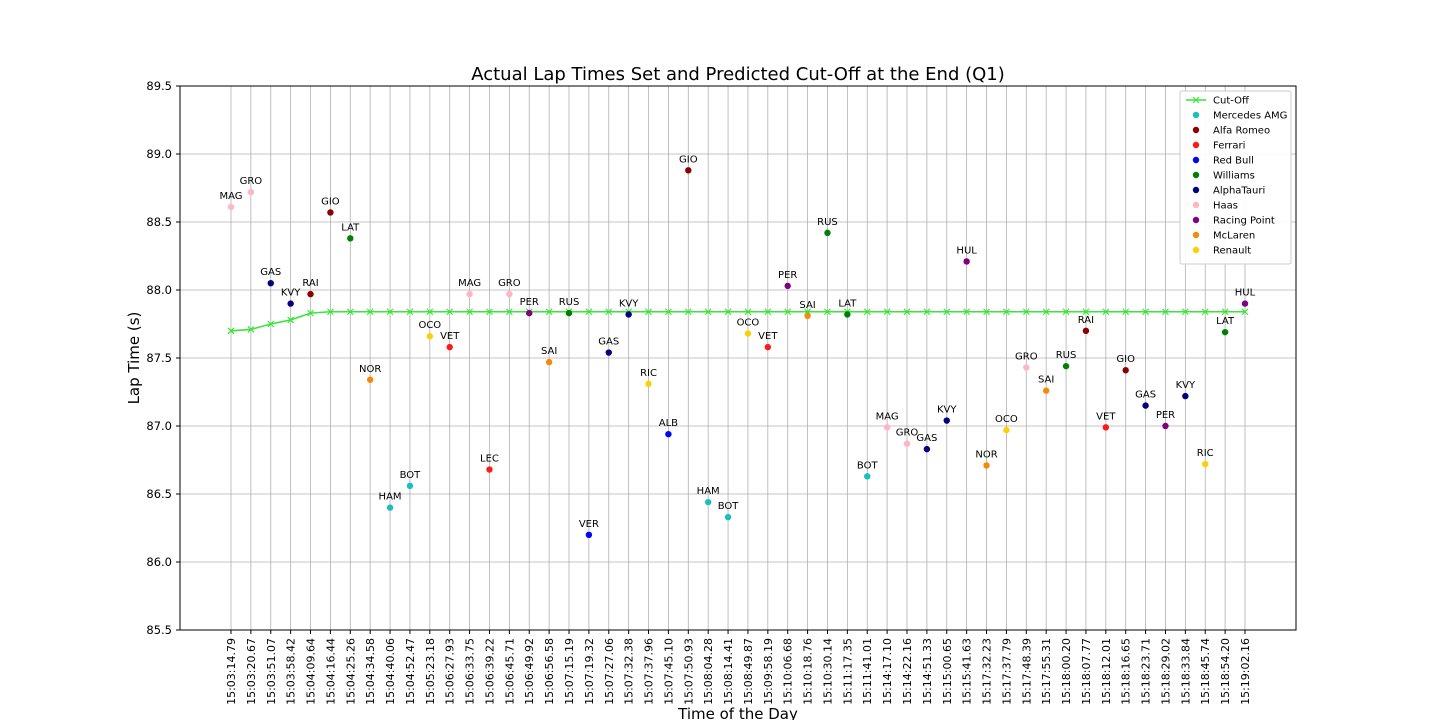 This screenshot has height=720, width=1440. Describe the element at coordinates (159, 154) in the screenshot. I see `y-tick-label: 89.0` at that location.